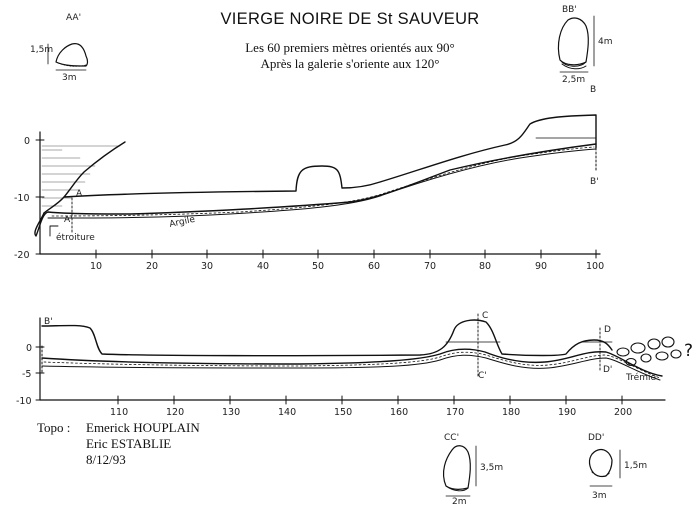 The height and width of the screenshot is (506, 700). What do you see at coordinates (24, 401) in the screenshot?
I see `bottom-y-tick-2: -10` at bounding box center [24, 401].